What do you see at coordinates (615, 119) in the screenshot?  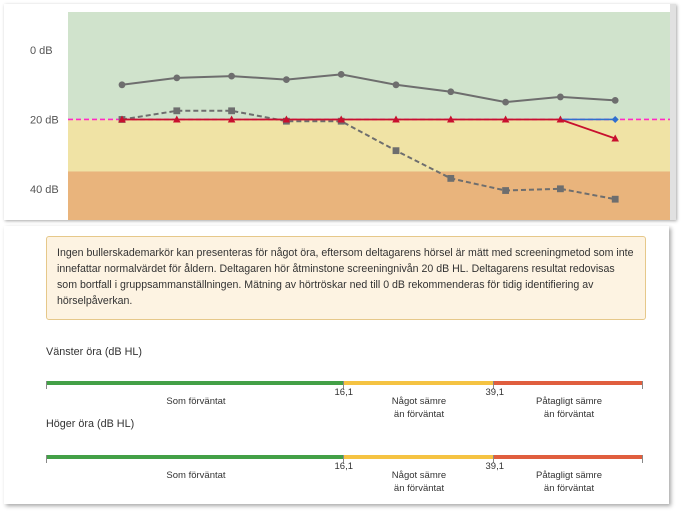 I see `data-point-screening-extension` at bounding box center [615, 119].